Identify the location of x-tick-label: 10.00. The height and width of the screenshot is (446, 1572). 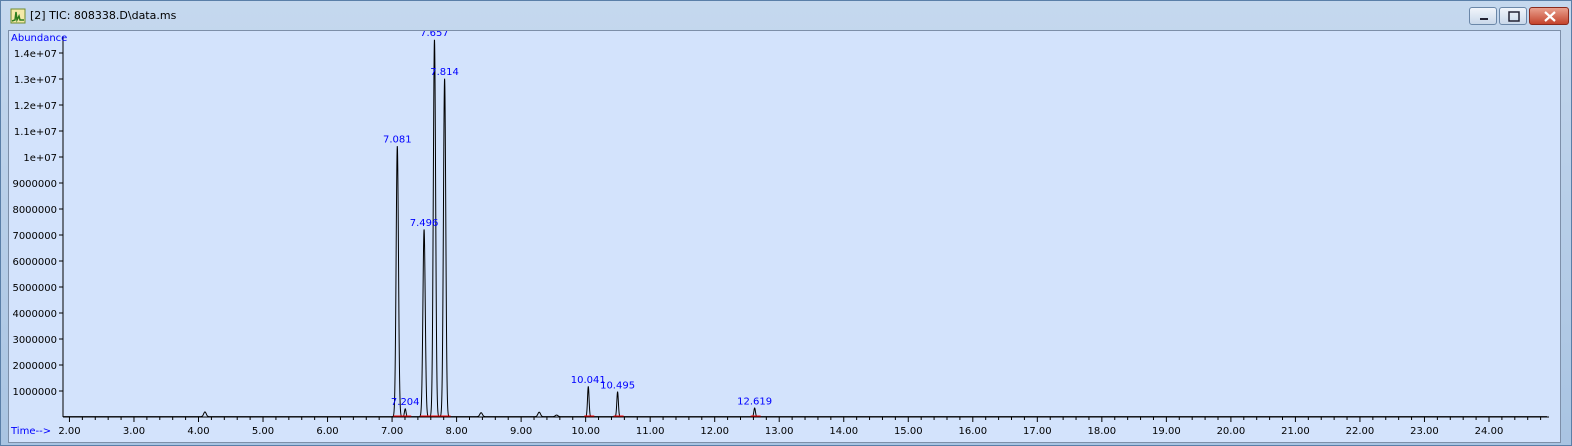
(585, 431).